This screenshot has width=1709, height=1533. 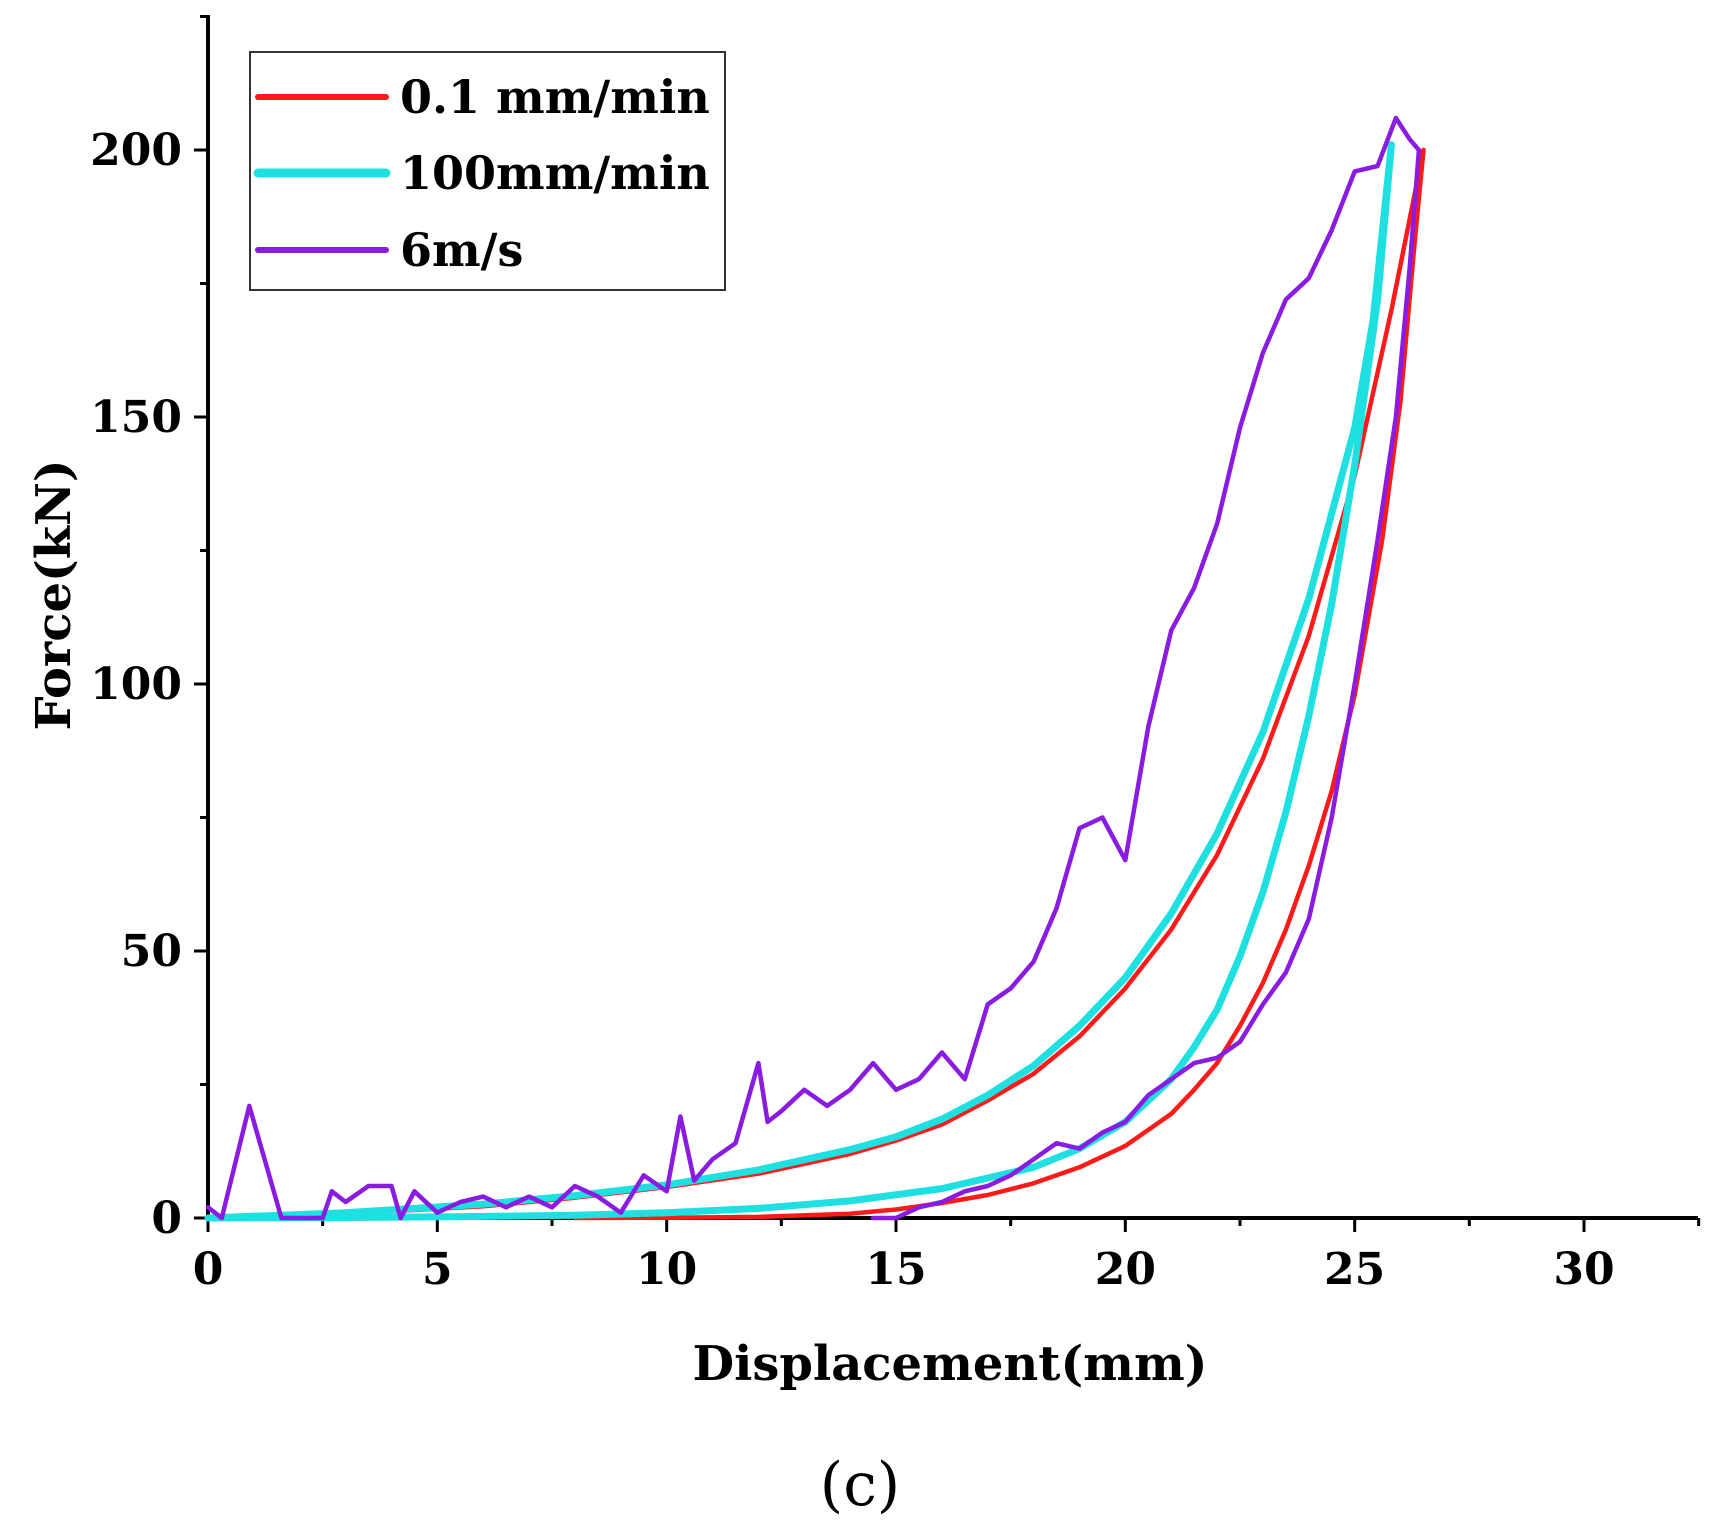 What do you see at coordinates (947, 1256) in the screenshot?
I see `x-ticks: 0 5 10 15 20 25 30` at bounding box center [947, 1256].